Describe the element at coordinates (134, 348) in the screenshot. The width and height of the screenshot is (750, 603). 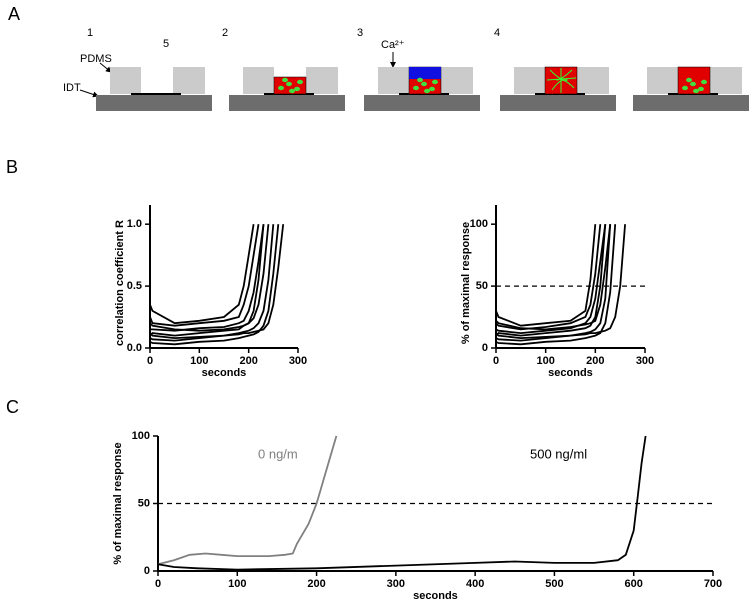
I see `y-tick-label: 0.0` at that location.